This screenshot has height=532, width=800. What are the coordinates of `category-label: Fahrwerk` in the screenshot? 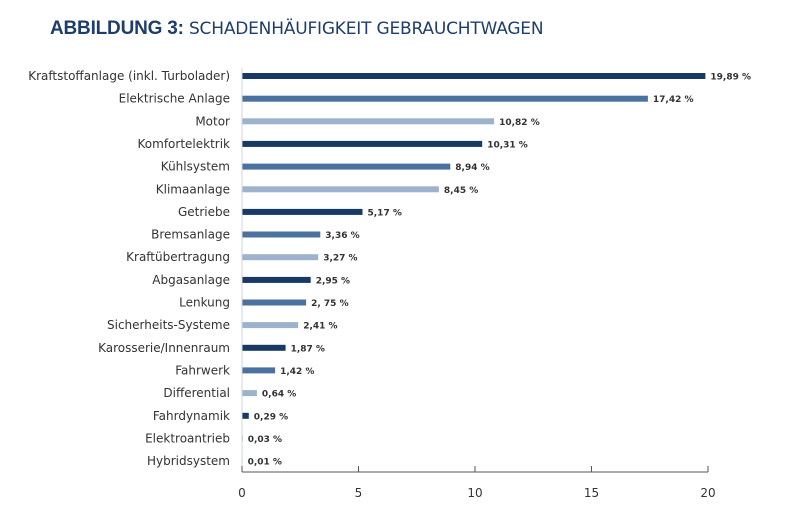 It's located at (202, 370).